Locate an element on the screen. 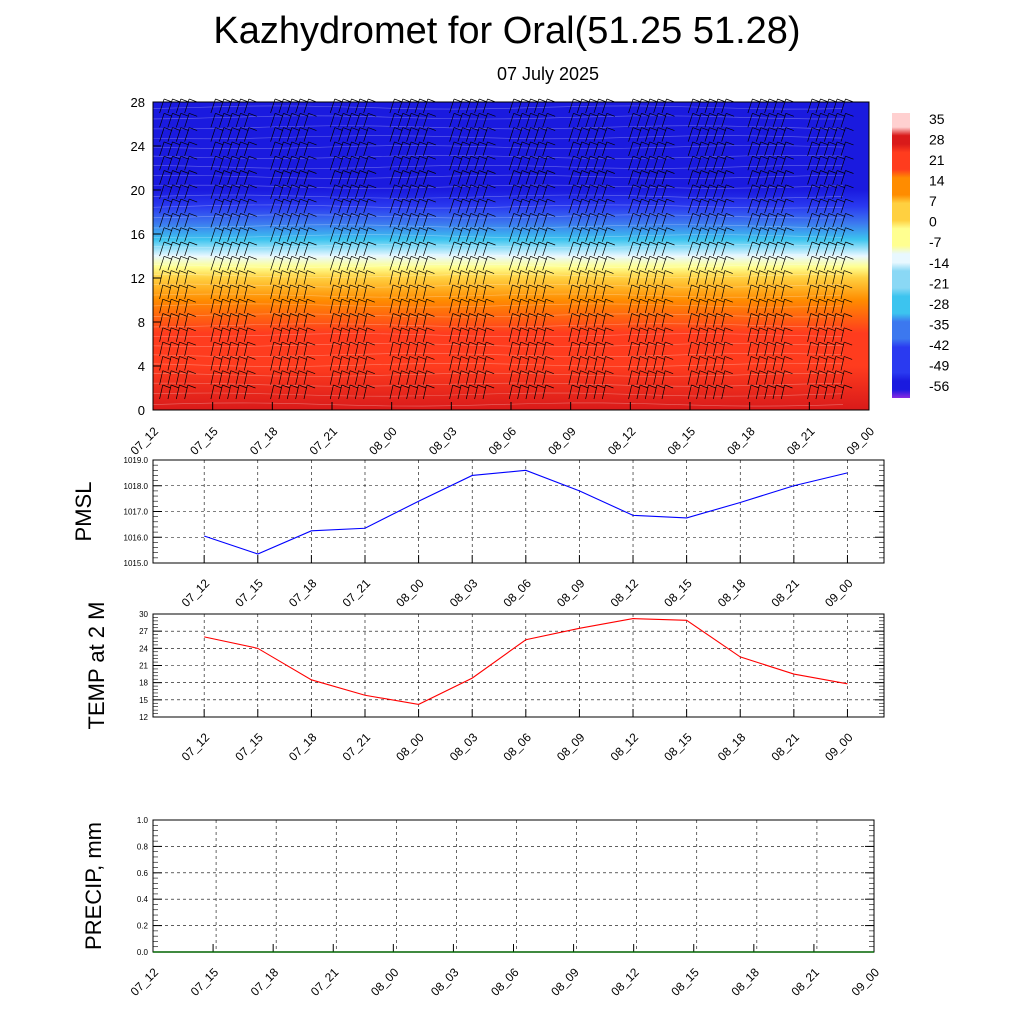 The image size is (1024, 1024). contour-line is located at coordinates (498, 315).